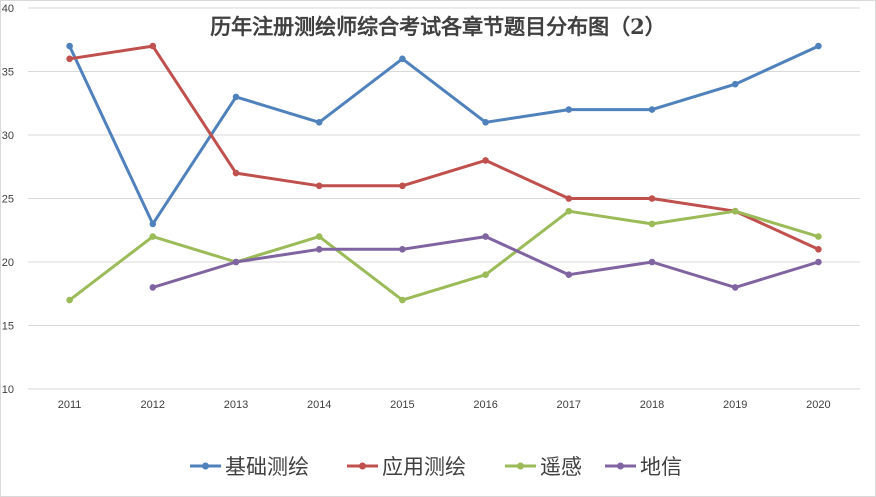 This screenshot has width=876, height=497. Describe the element at coordinates (661, 467) in the screenshot. I see `legend-label: 地信` at that location.